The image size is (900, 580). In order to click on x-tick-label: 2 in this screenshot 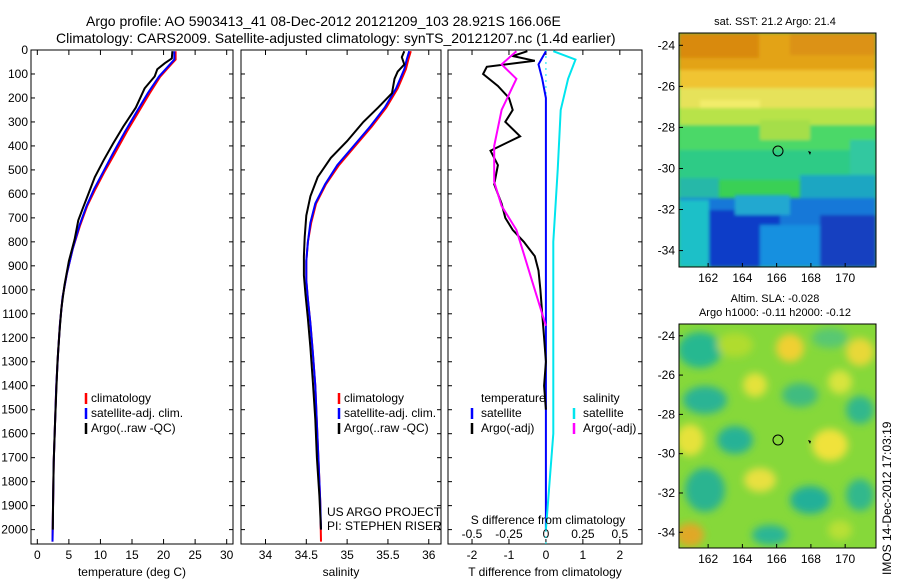, I will do `click(619, 555)`.